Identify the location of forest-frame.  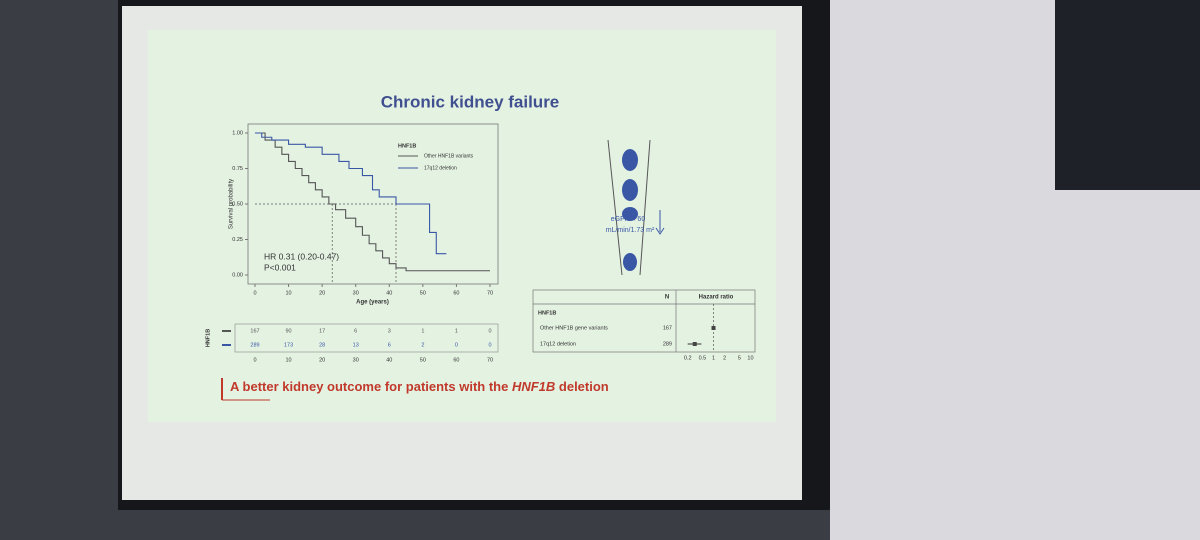
(644, 321).